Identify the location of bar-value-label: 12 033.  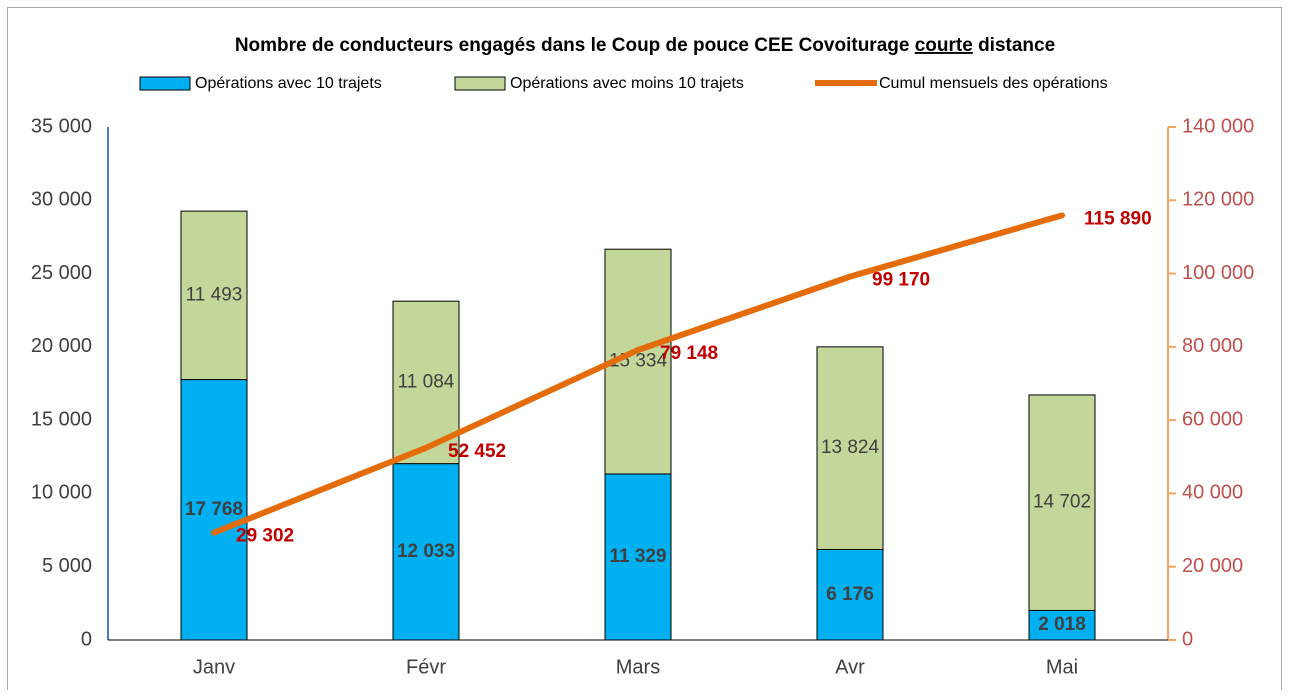
(426, 551).